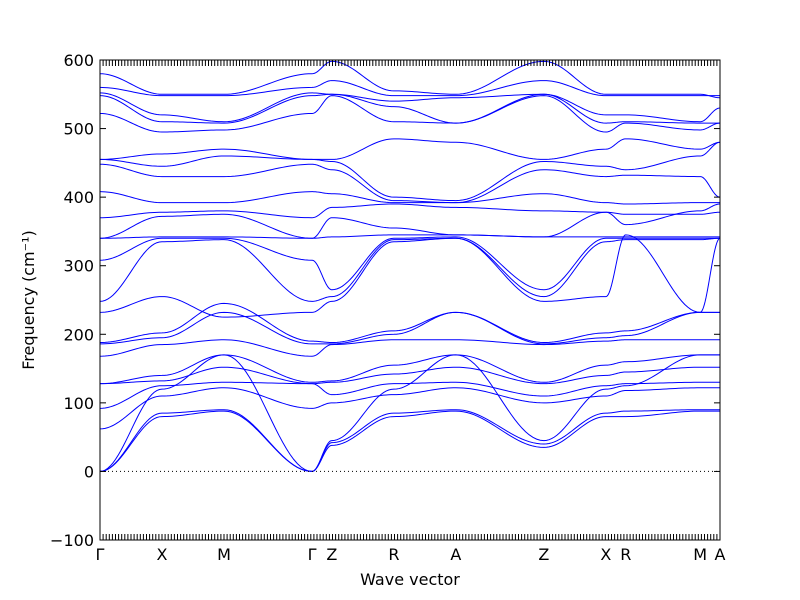 The width and height of the screenshot is (800, 600). What do you see at coordinates (78, 197) in the screenshot?
I see `y-tick-label: 400` at bounding box center [78, 197].